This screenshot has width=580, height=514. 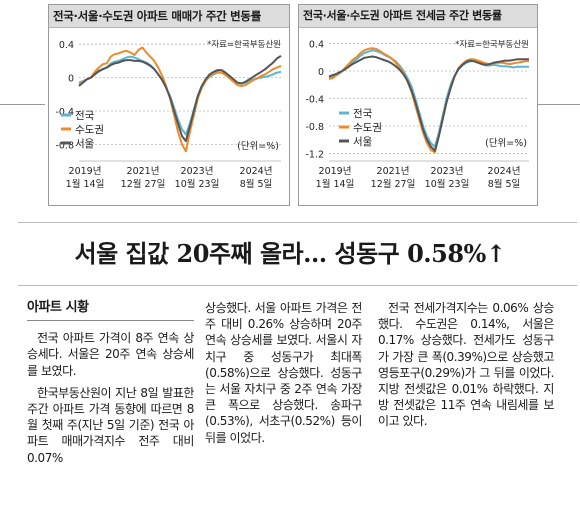 I want to click on headline-rule-top, so click(x=297, y=222).